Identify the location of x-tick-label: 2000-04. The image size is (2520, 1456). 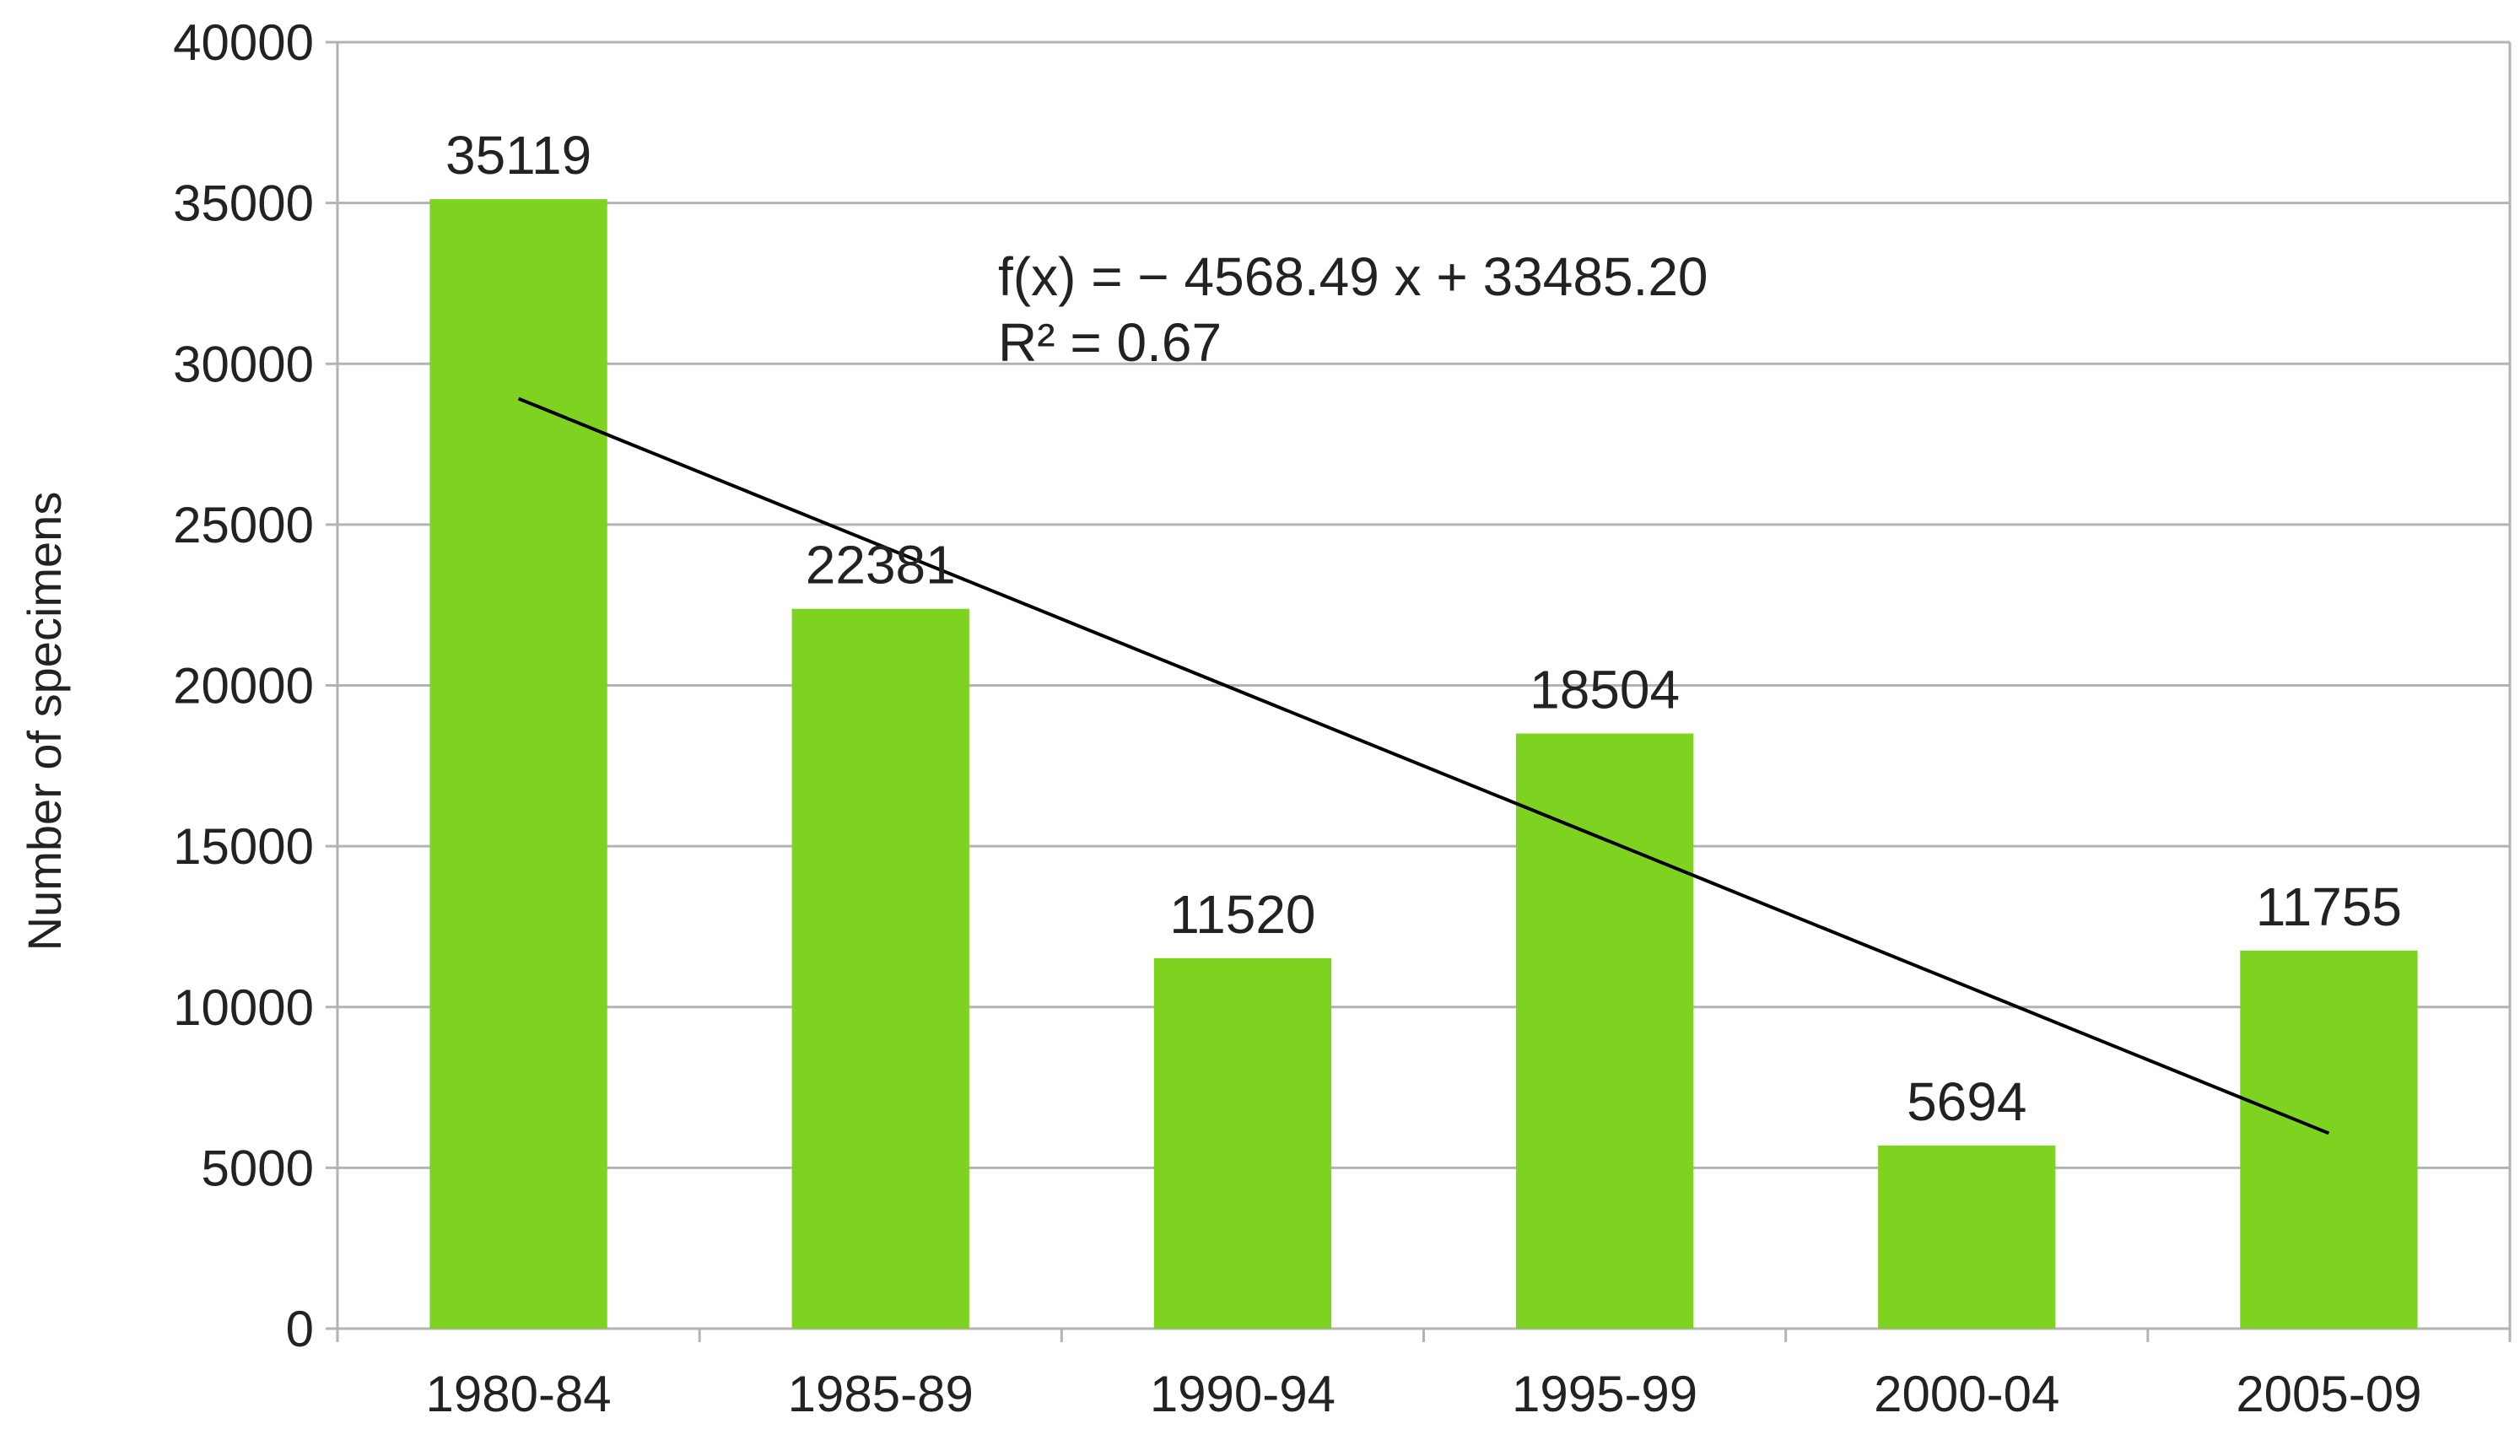
(1967, 1394).